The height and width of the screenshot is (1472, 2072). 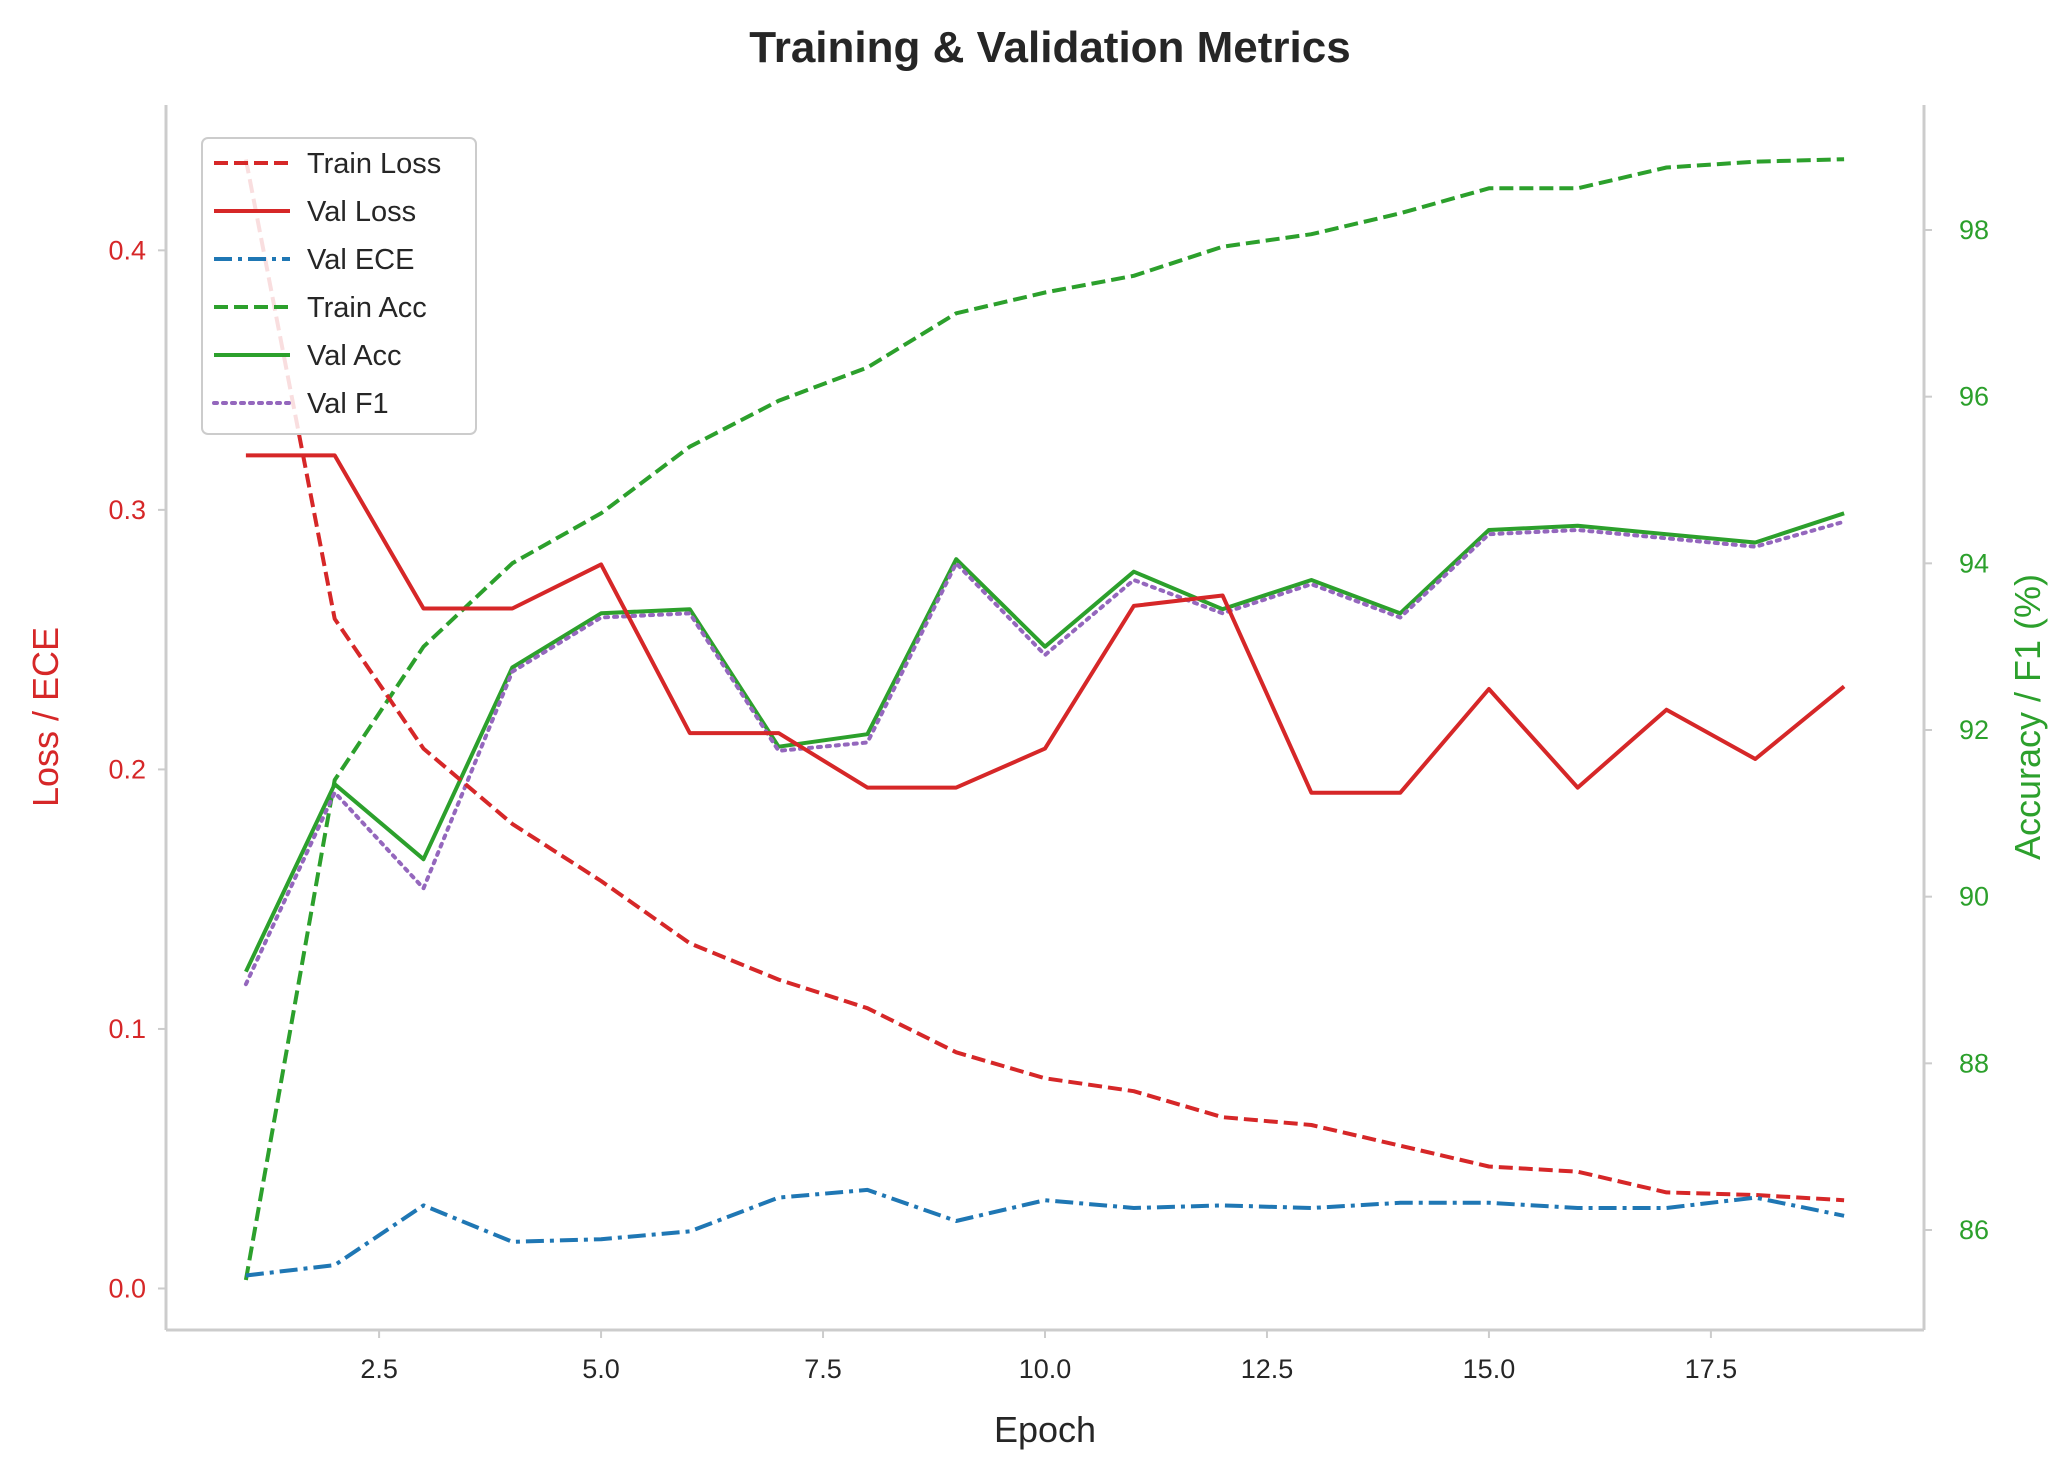 I want to click on legend-label-val-ece: Val ECE, so click(x=360, y=260).